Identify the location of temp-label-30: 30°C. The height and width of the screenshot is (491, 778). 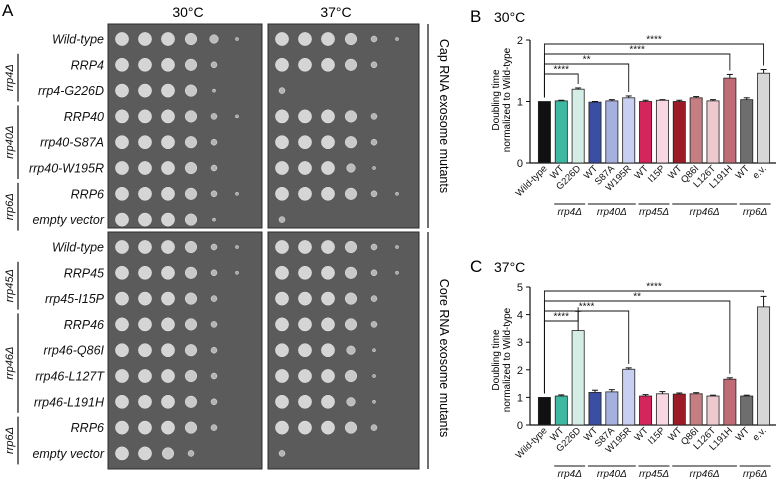
(187, 12).